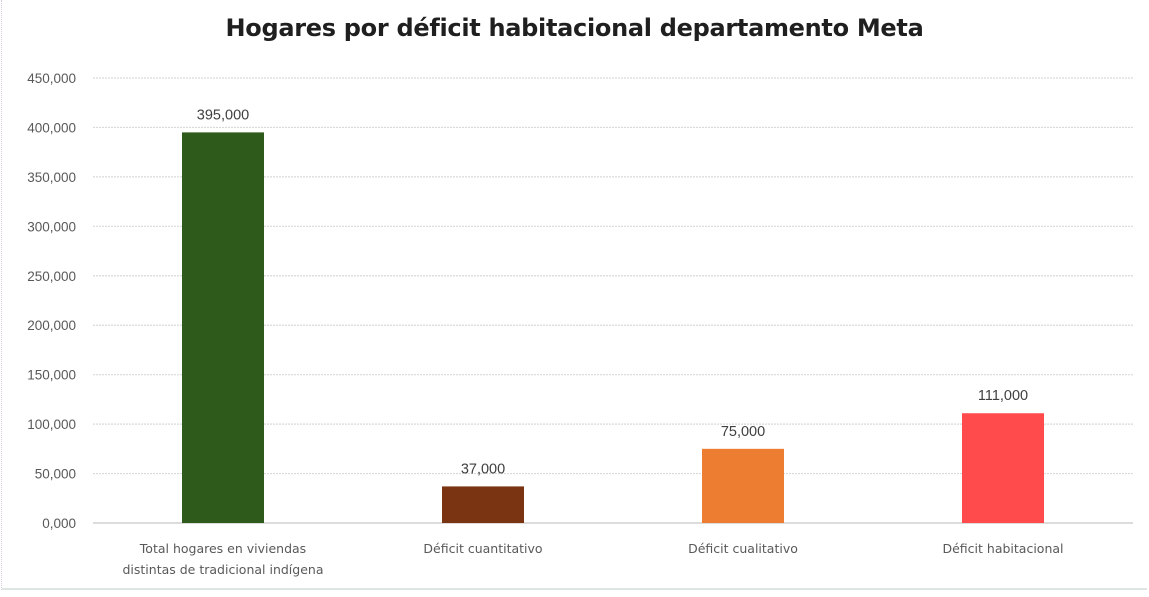 This screenshot has width=1149, height=597. What do you see at coordinates (51, 325) in the screenshot?
I see `y-tick-label: 200,000` at bounding box center [51, 325].